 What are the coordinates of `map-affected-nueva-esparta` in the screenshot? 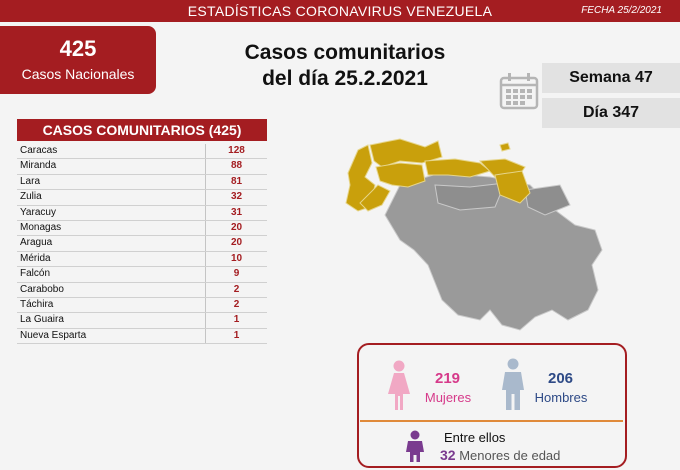 It's located at (505, 147).